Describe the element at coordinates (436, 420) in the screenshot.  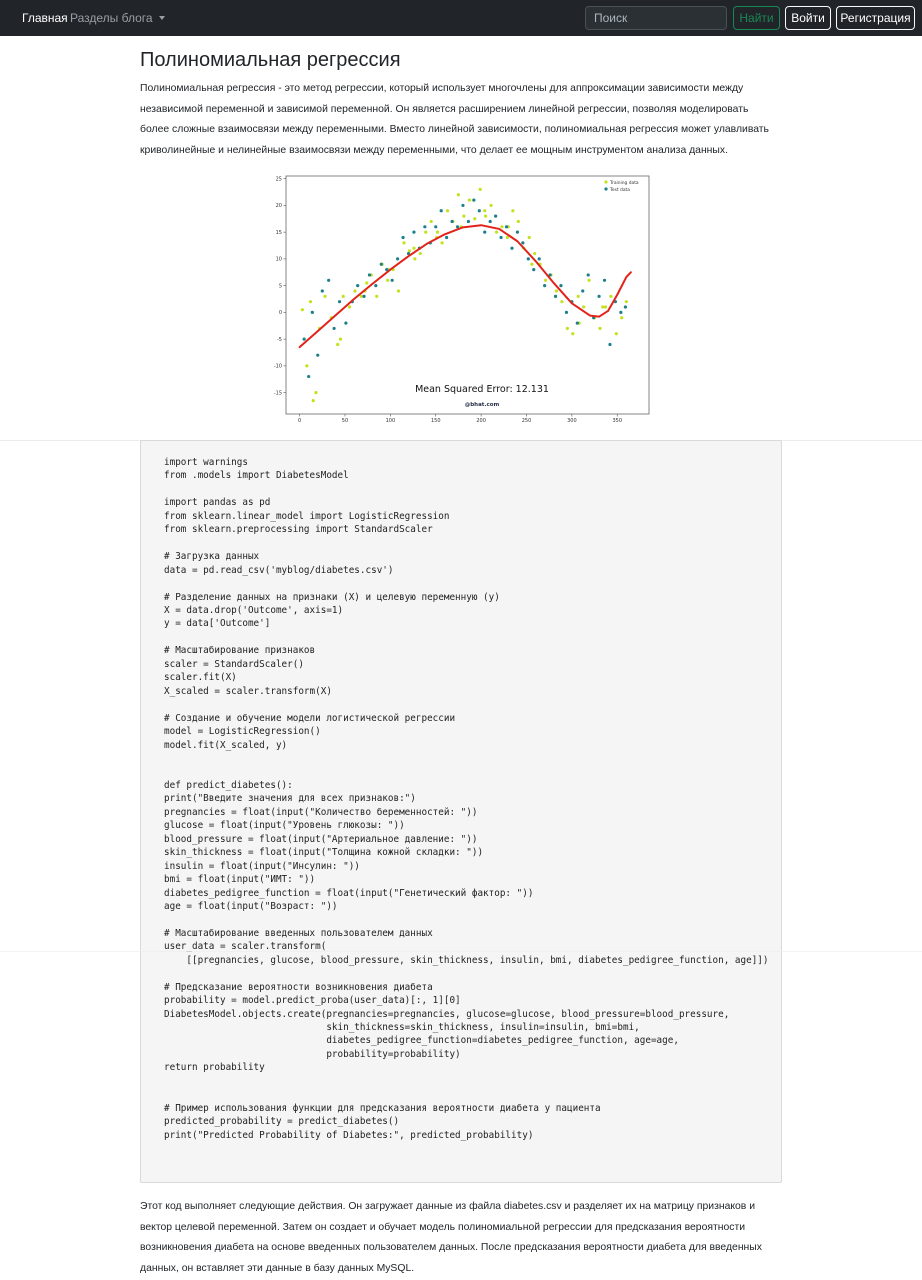
I see `x-tick-label: 150` at that location.